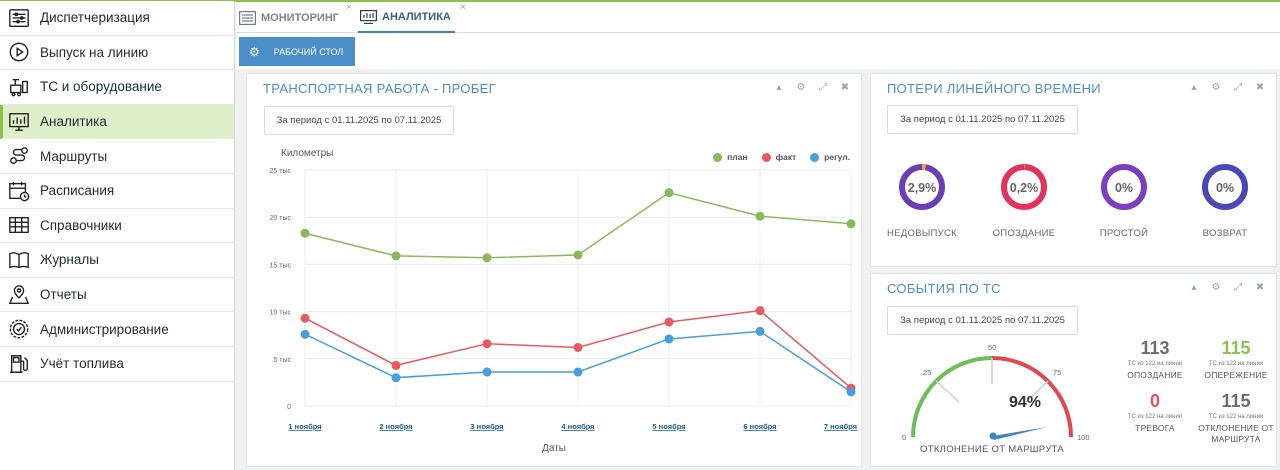 This screenshot has height=470, width=1280. What do you see at coordinates (668, 426) in the screenshot?
I see `x-tick-label: 5 ноября` at bounding box center [668, 426].